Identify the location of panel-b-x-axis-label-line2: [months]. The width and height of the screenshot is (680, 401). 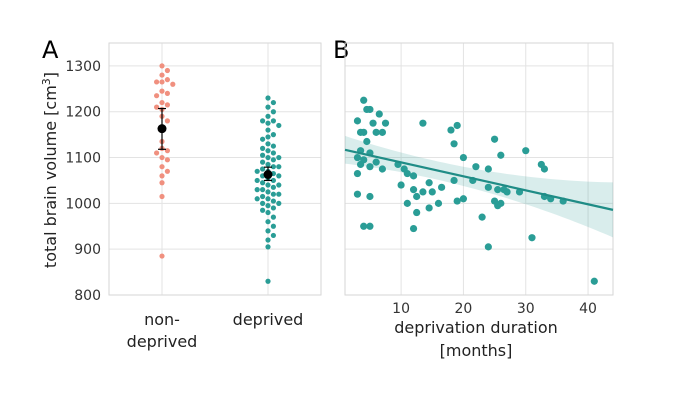
(476, 350).